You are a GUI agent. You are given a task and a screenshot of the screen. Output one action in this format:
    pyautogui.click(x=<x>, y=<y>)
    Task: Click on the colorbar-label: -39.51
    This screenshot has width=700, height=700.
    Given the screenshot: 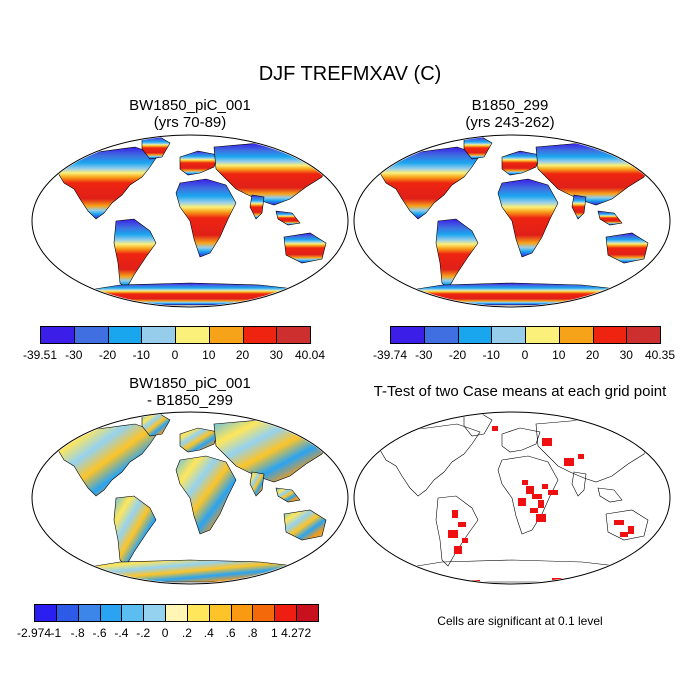 What is the action you would take?
    pyautogui.click(x=40, y=355)
    